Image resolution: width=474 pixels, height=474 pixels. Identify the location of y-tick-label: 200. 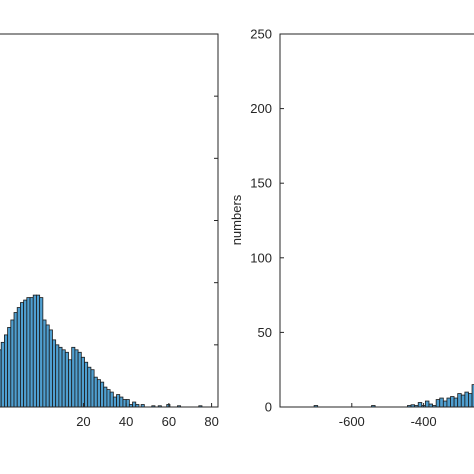
(261, 108).